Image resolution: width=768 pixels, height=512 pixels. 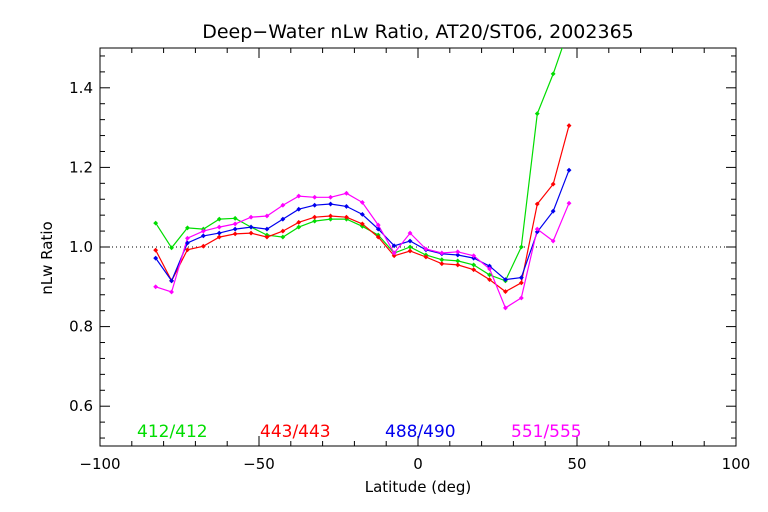 I want to click on x-tick-label: −50, so click(x=259, y=464).